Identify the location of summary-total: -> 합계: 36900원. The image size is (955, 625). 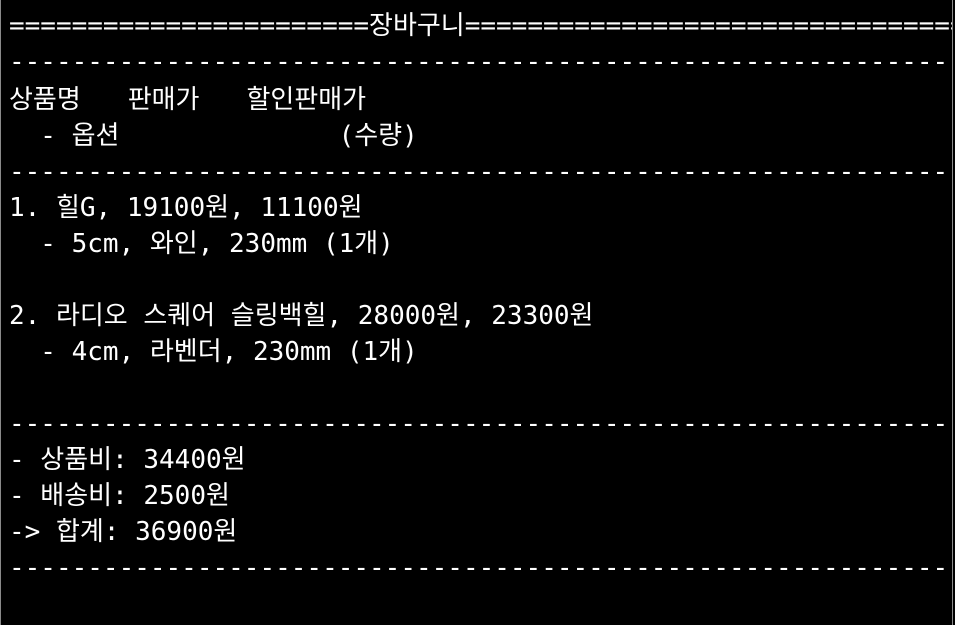
(123, 532).